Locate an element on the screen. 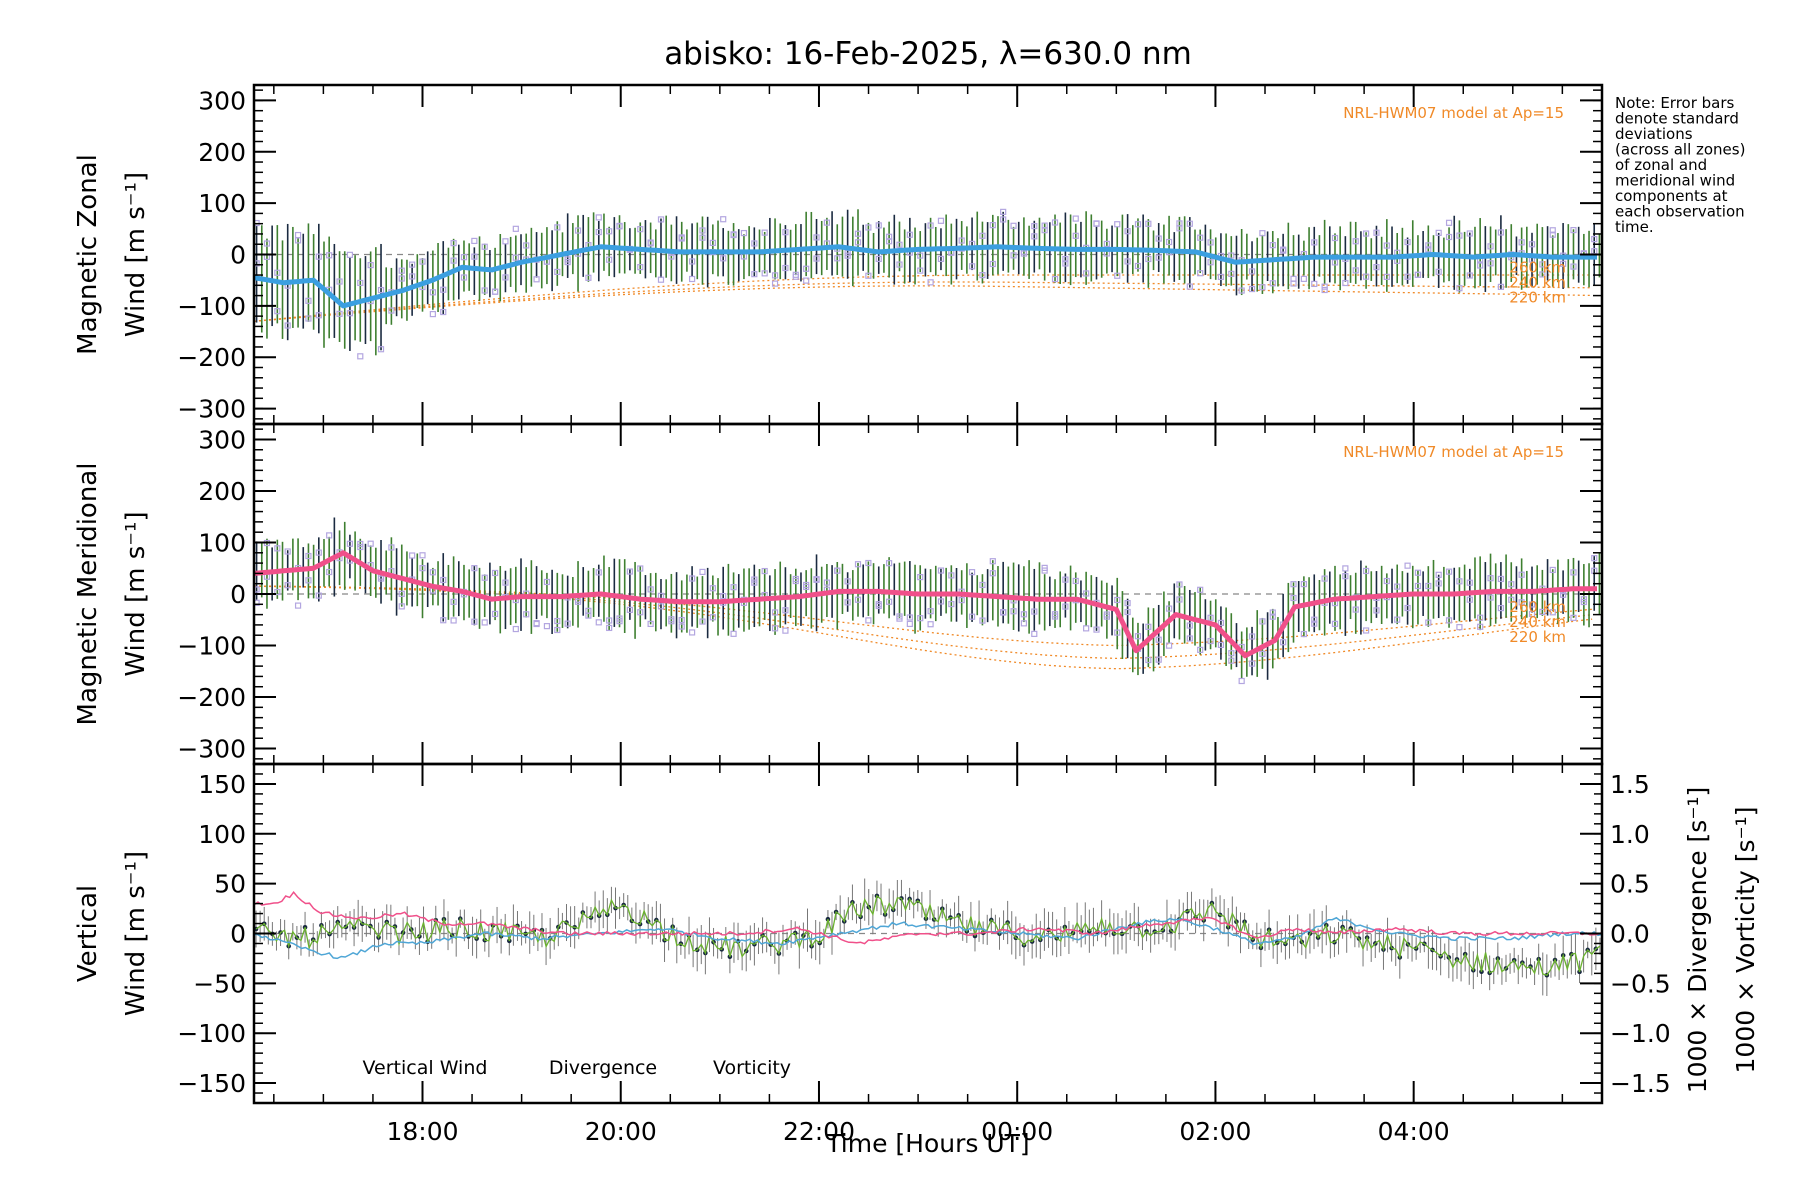  right-y-tick-label: −0.5 is located at coordinates (1640, 983).